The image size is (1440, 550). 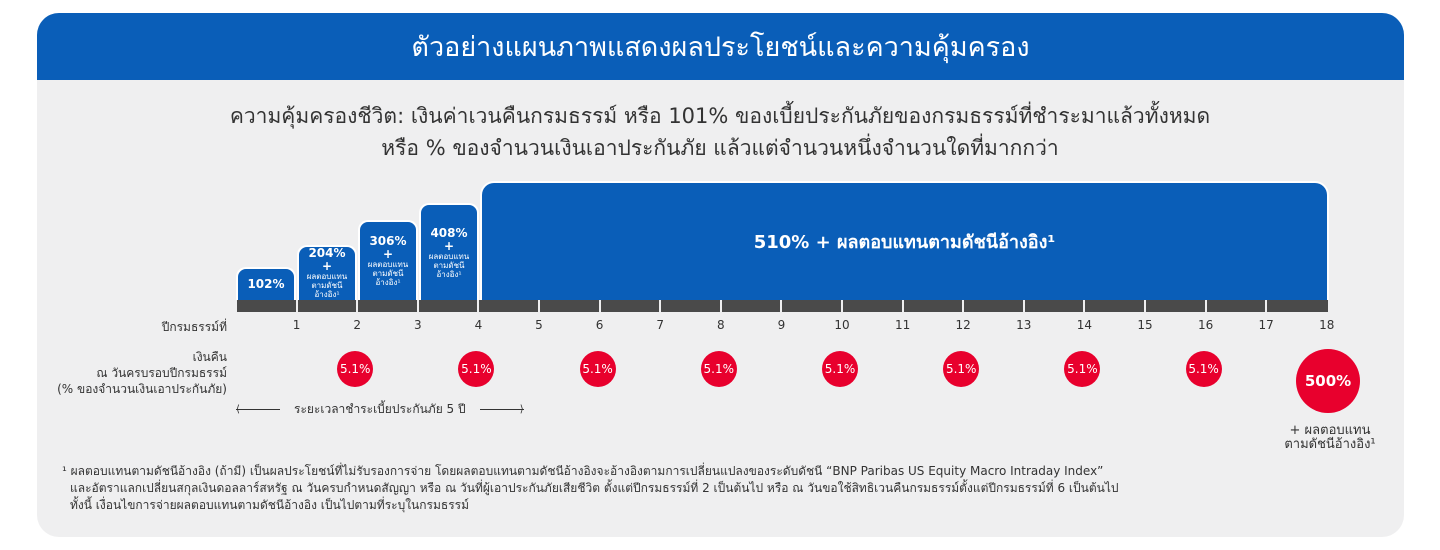 I want to click on cashback-label: เงินคืน, so click(x=209, y=357).